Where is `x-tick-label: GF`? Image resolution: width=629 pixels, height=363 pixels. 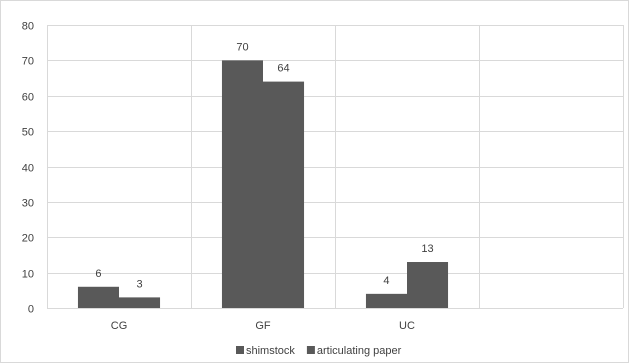 x-tick-label: GF is located at coordinates (263, 326).